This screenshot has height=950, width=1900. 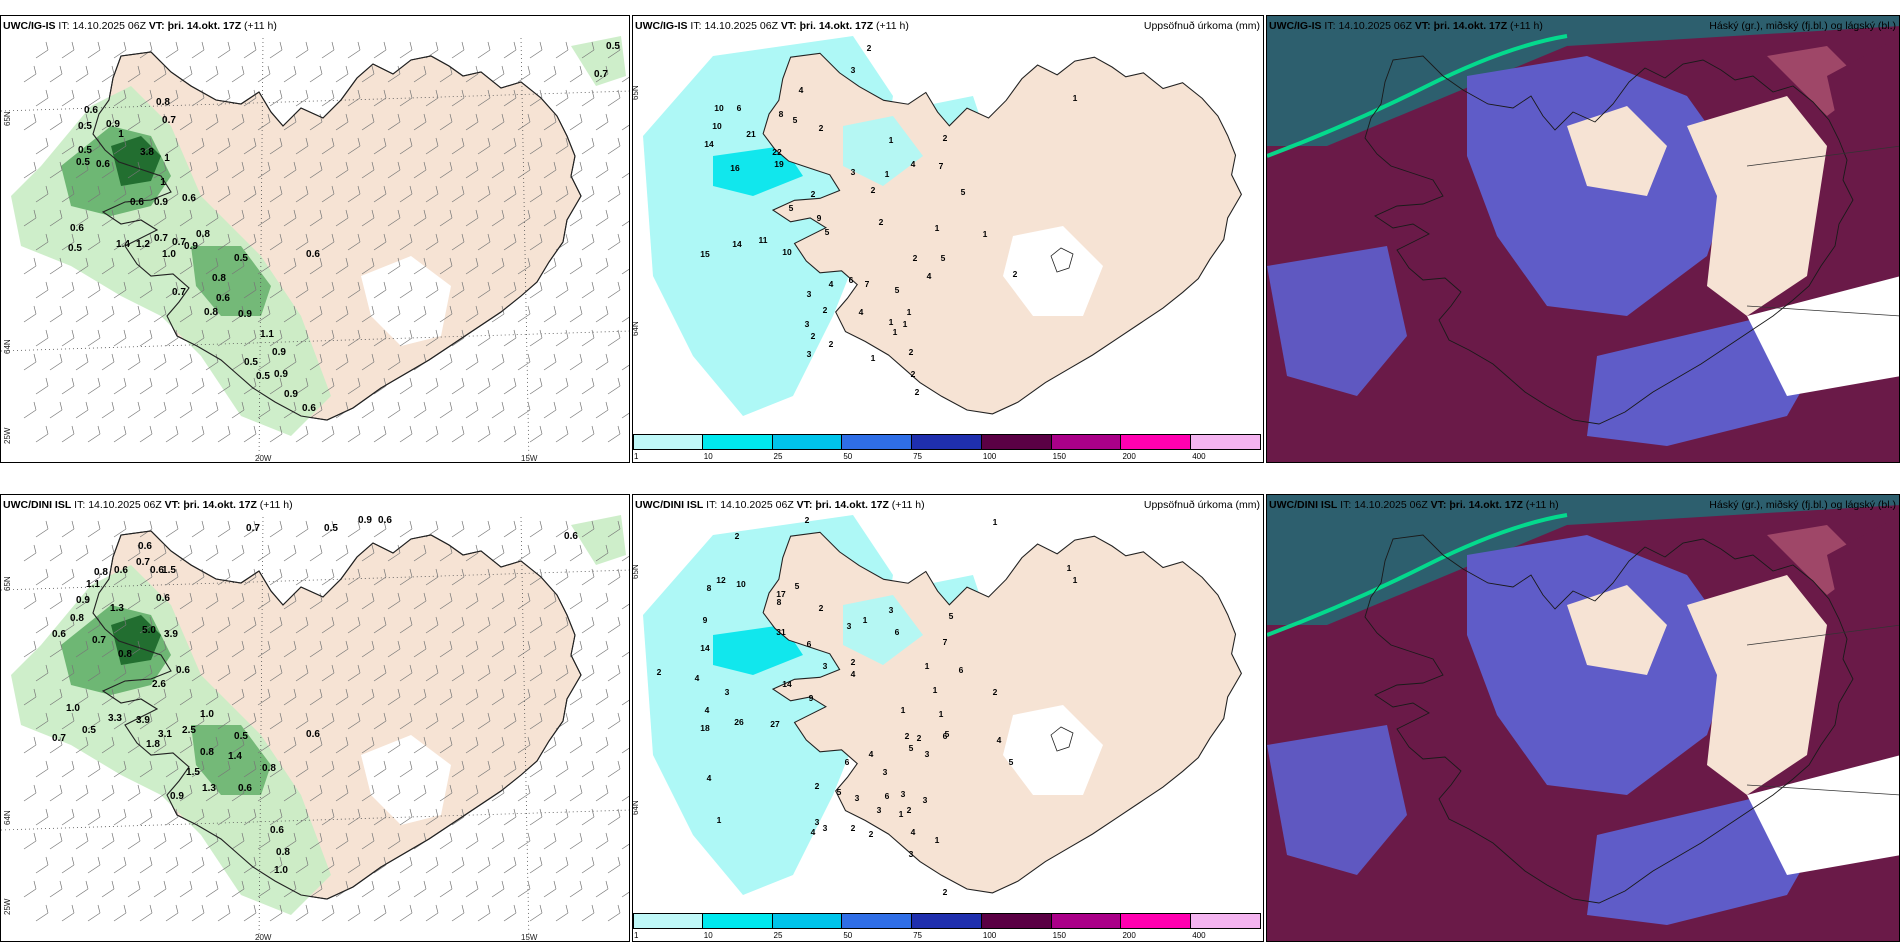 I want to click on lon-label-15w: 15W, so click(x=529, y=458).